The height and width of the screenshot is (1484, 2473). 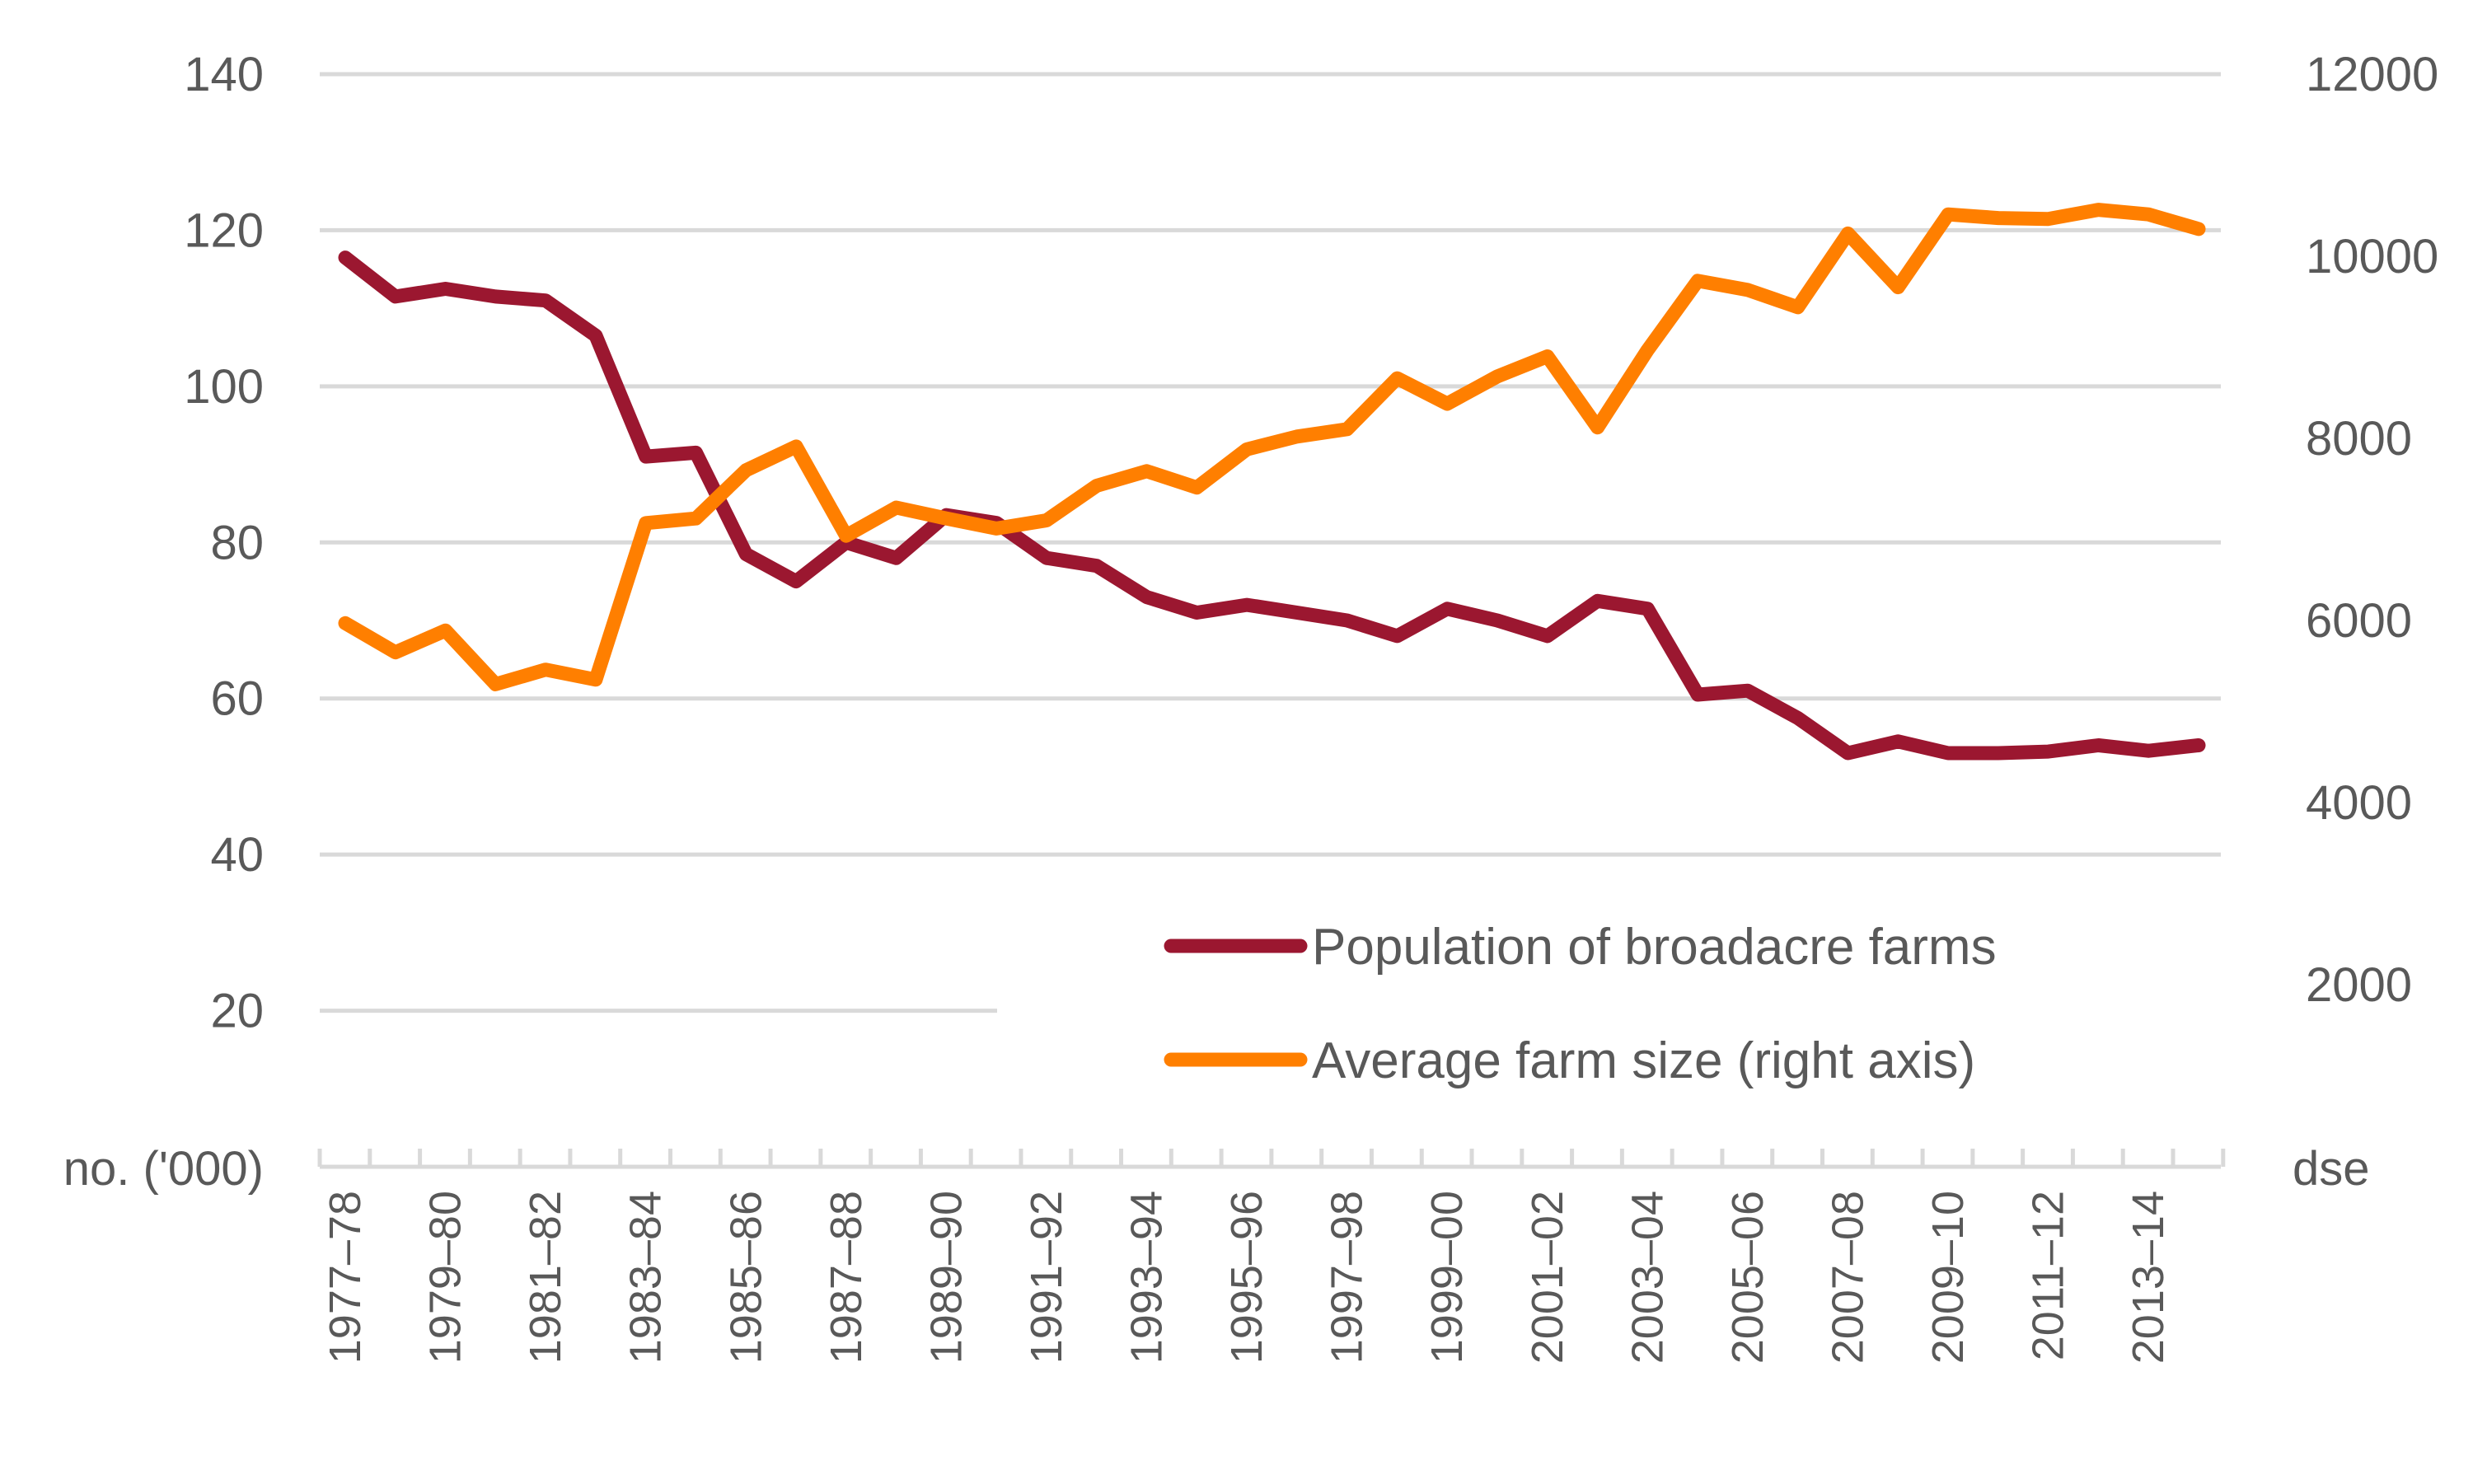 I want to click on x-tick-label: 1983–84, so click(x=646, y=1278).